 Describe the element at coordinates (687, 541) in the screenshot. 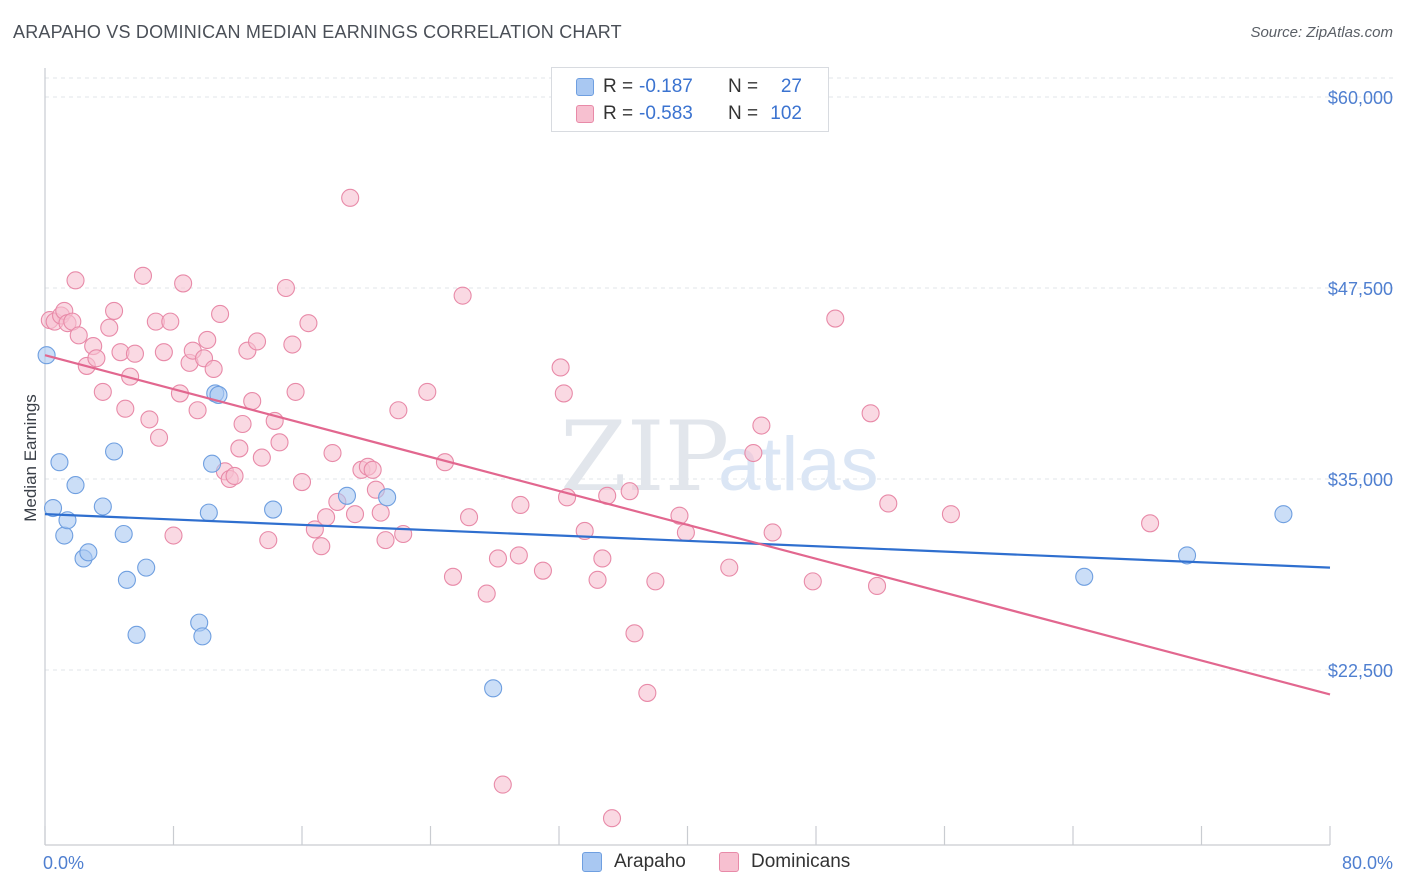

I see `arapaho-trend-line` at that location.